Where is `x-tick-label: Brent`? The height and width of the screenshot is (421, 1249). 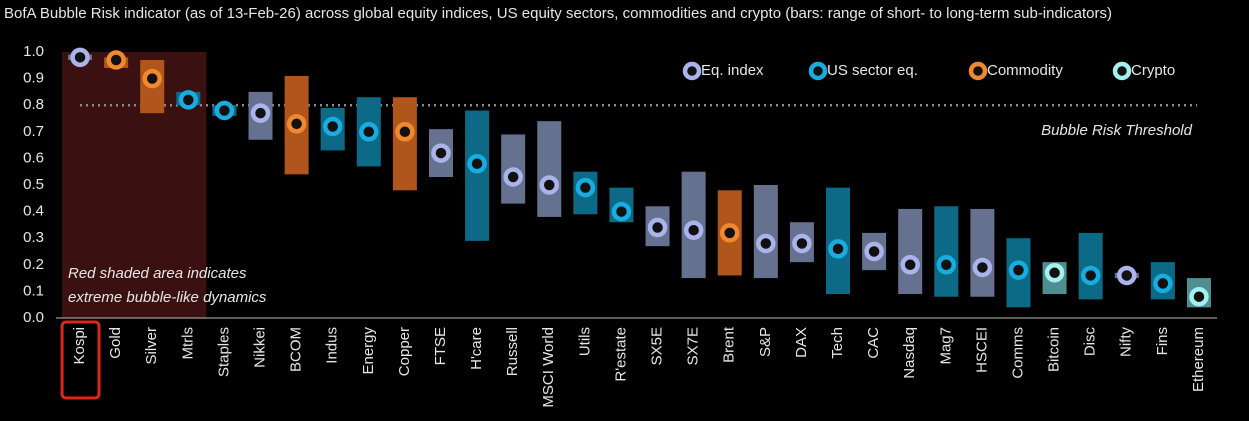
x-tick-label: Brent is located at coordinates (729, 344).